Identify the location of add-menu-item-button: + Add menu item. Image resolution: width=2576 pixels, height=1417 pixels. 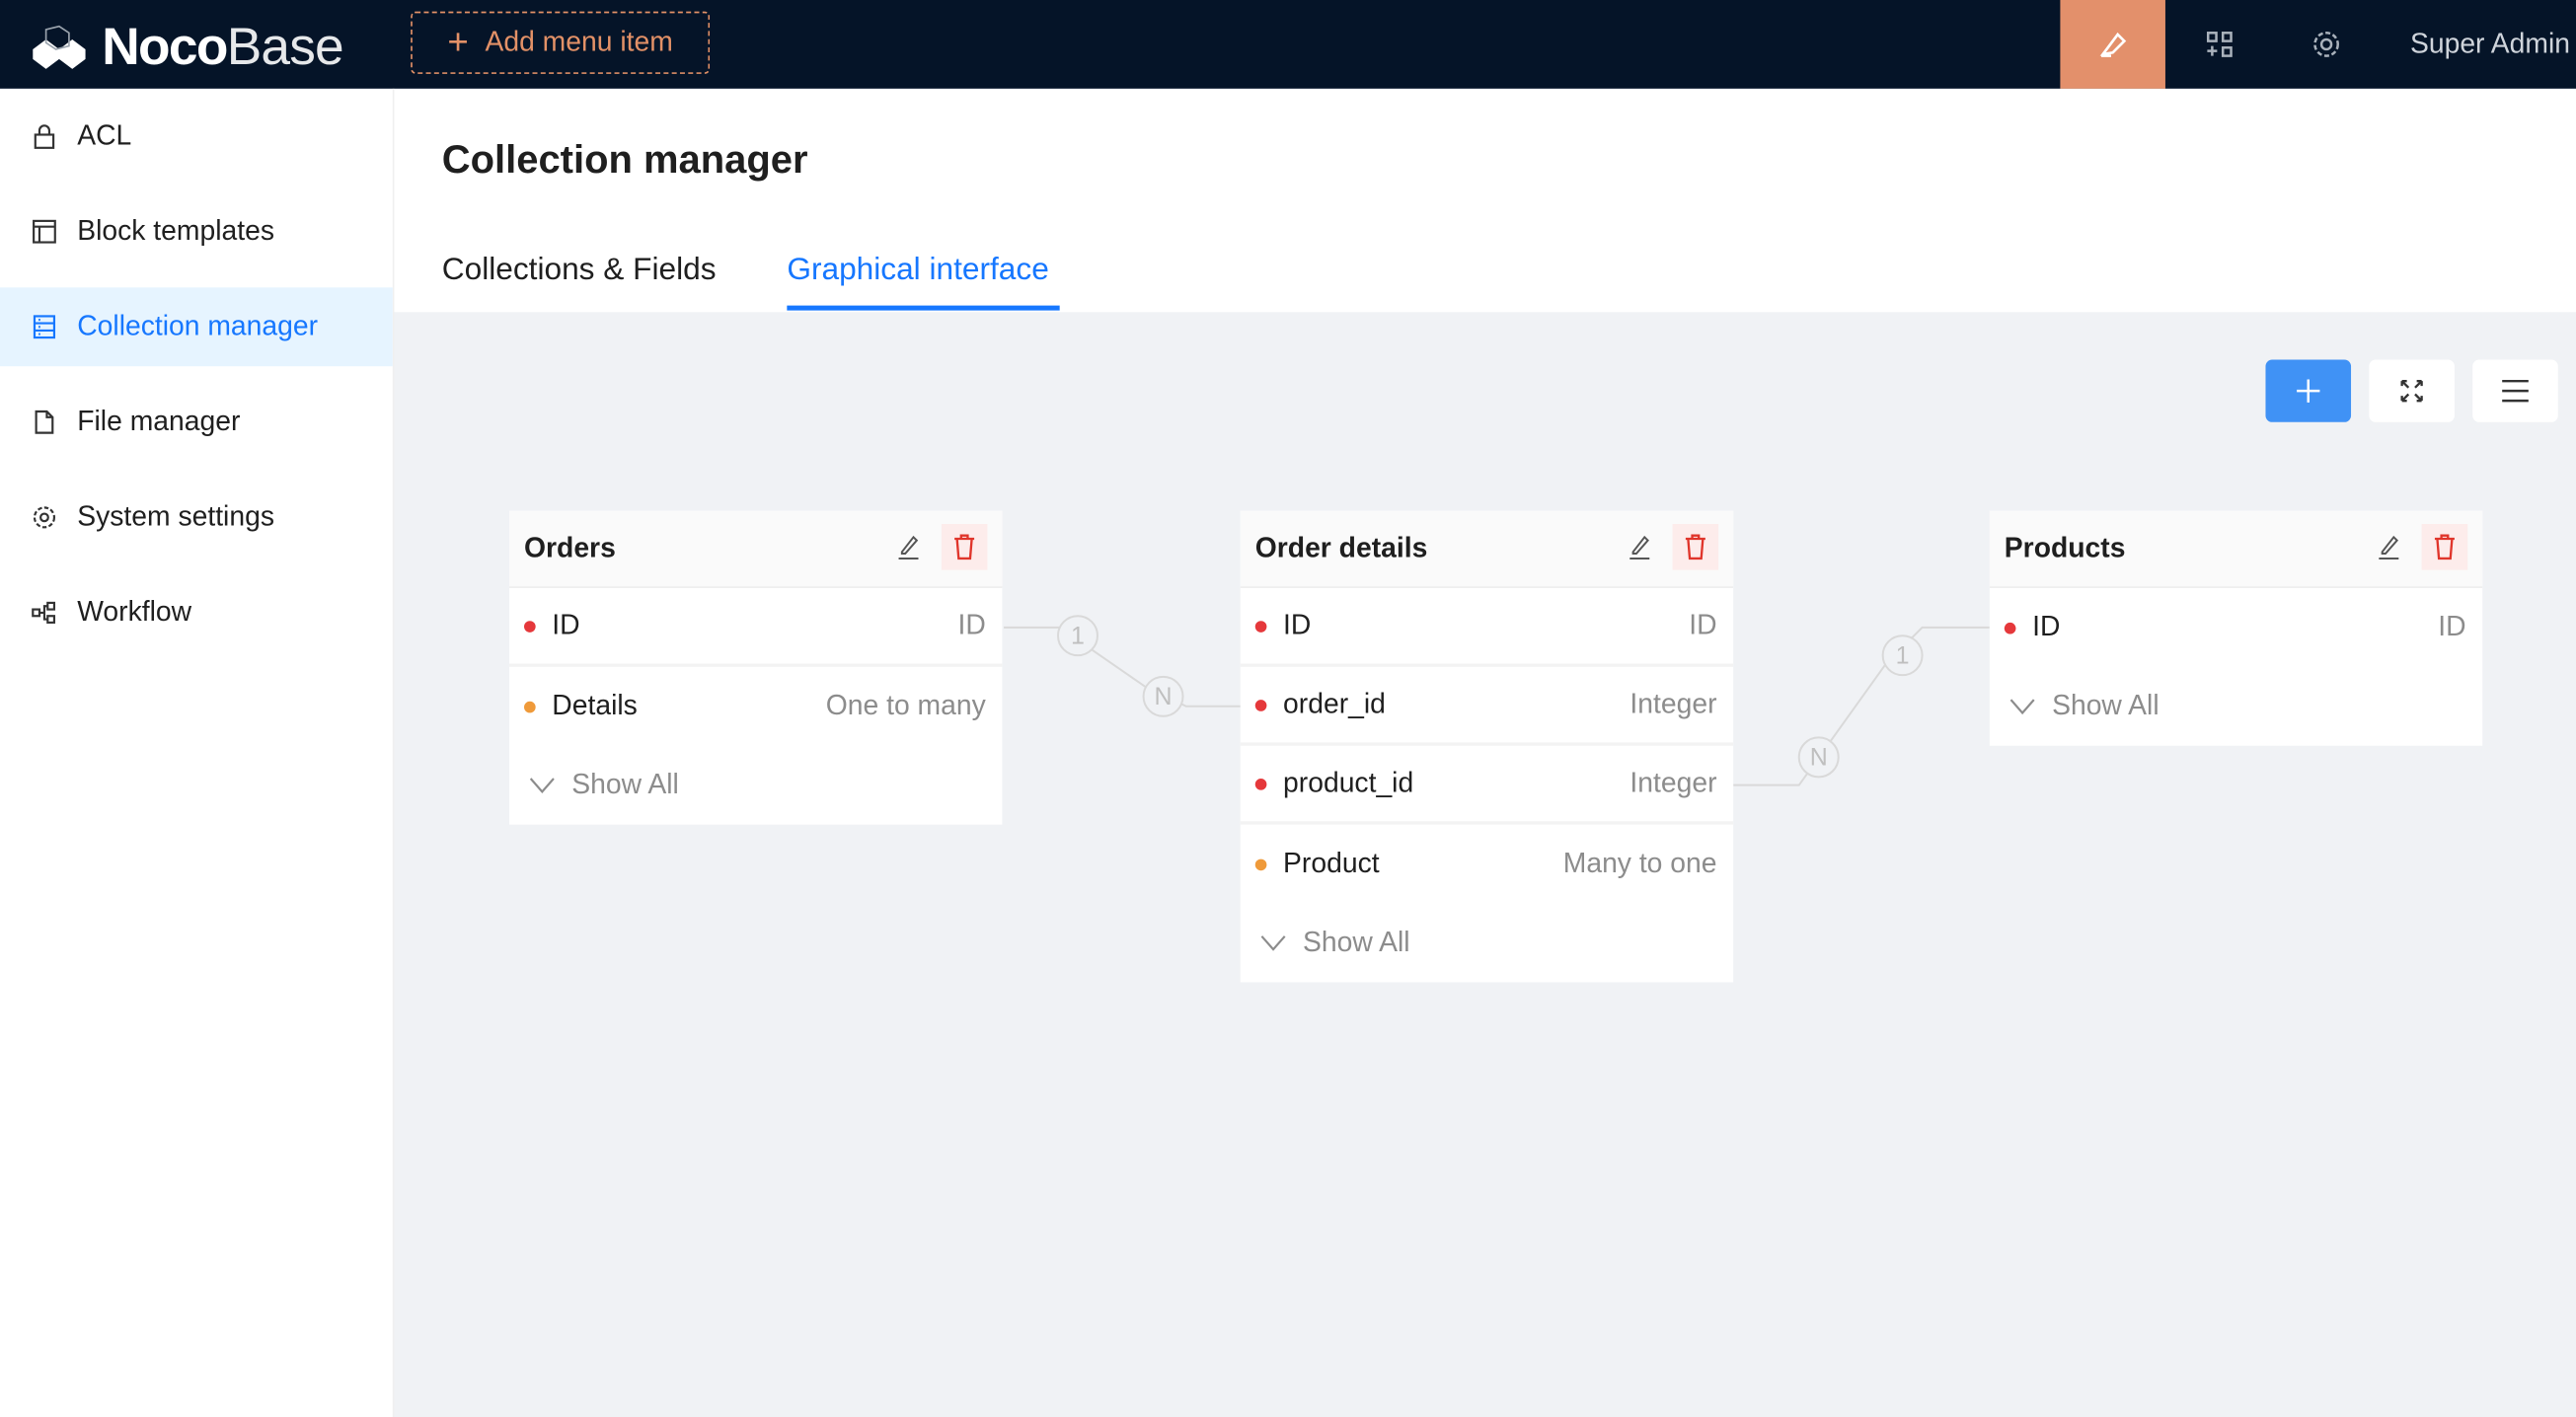
(561, 42).